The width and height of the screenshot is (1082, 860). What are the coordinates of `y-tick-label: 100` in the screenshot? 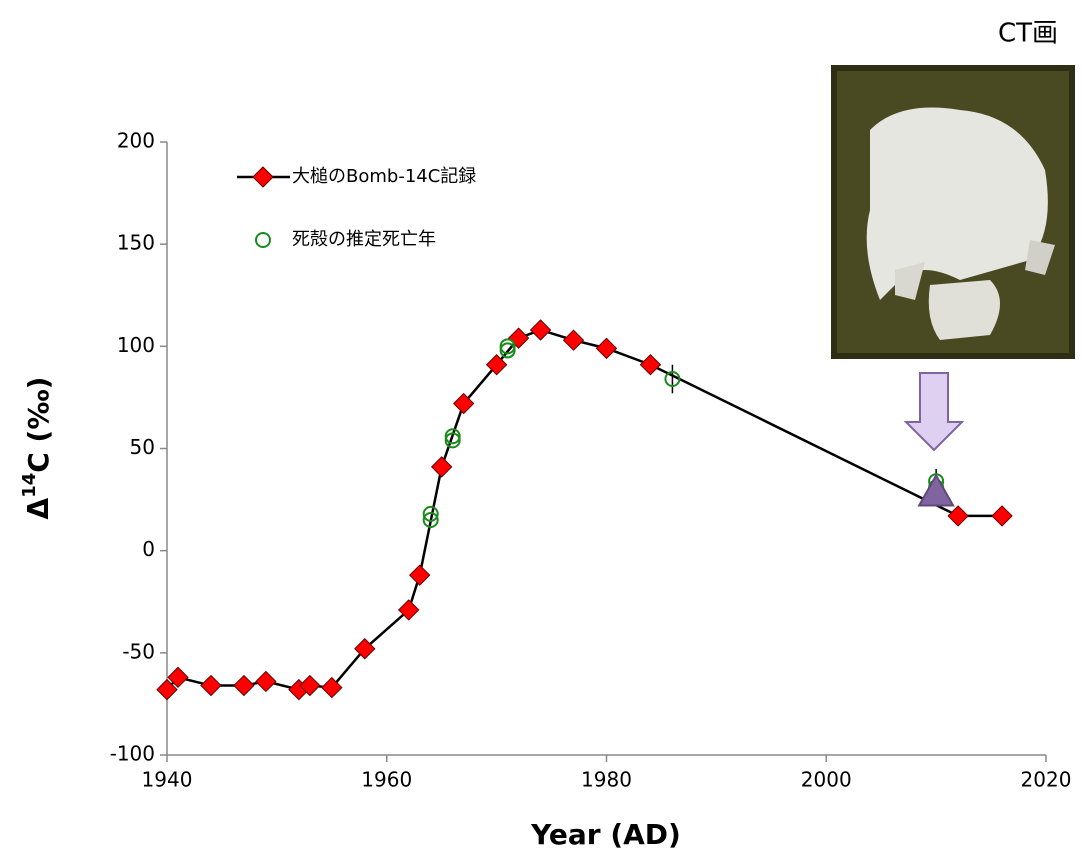 It's located at (136, 345).